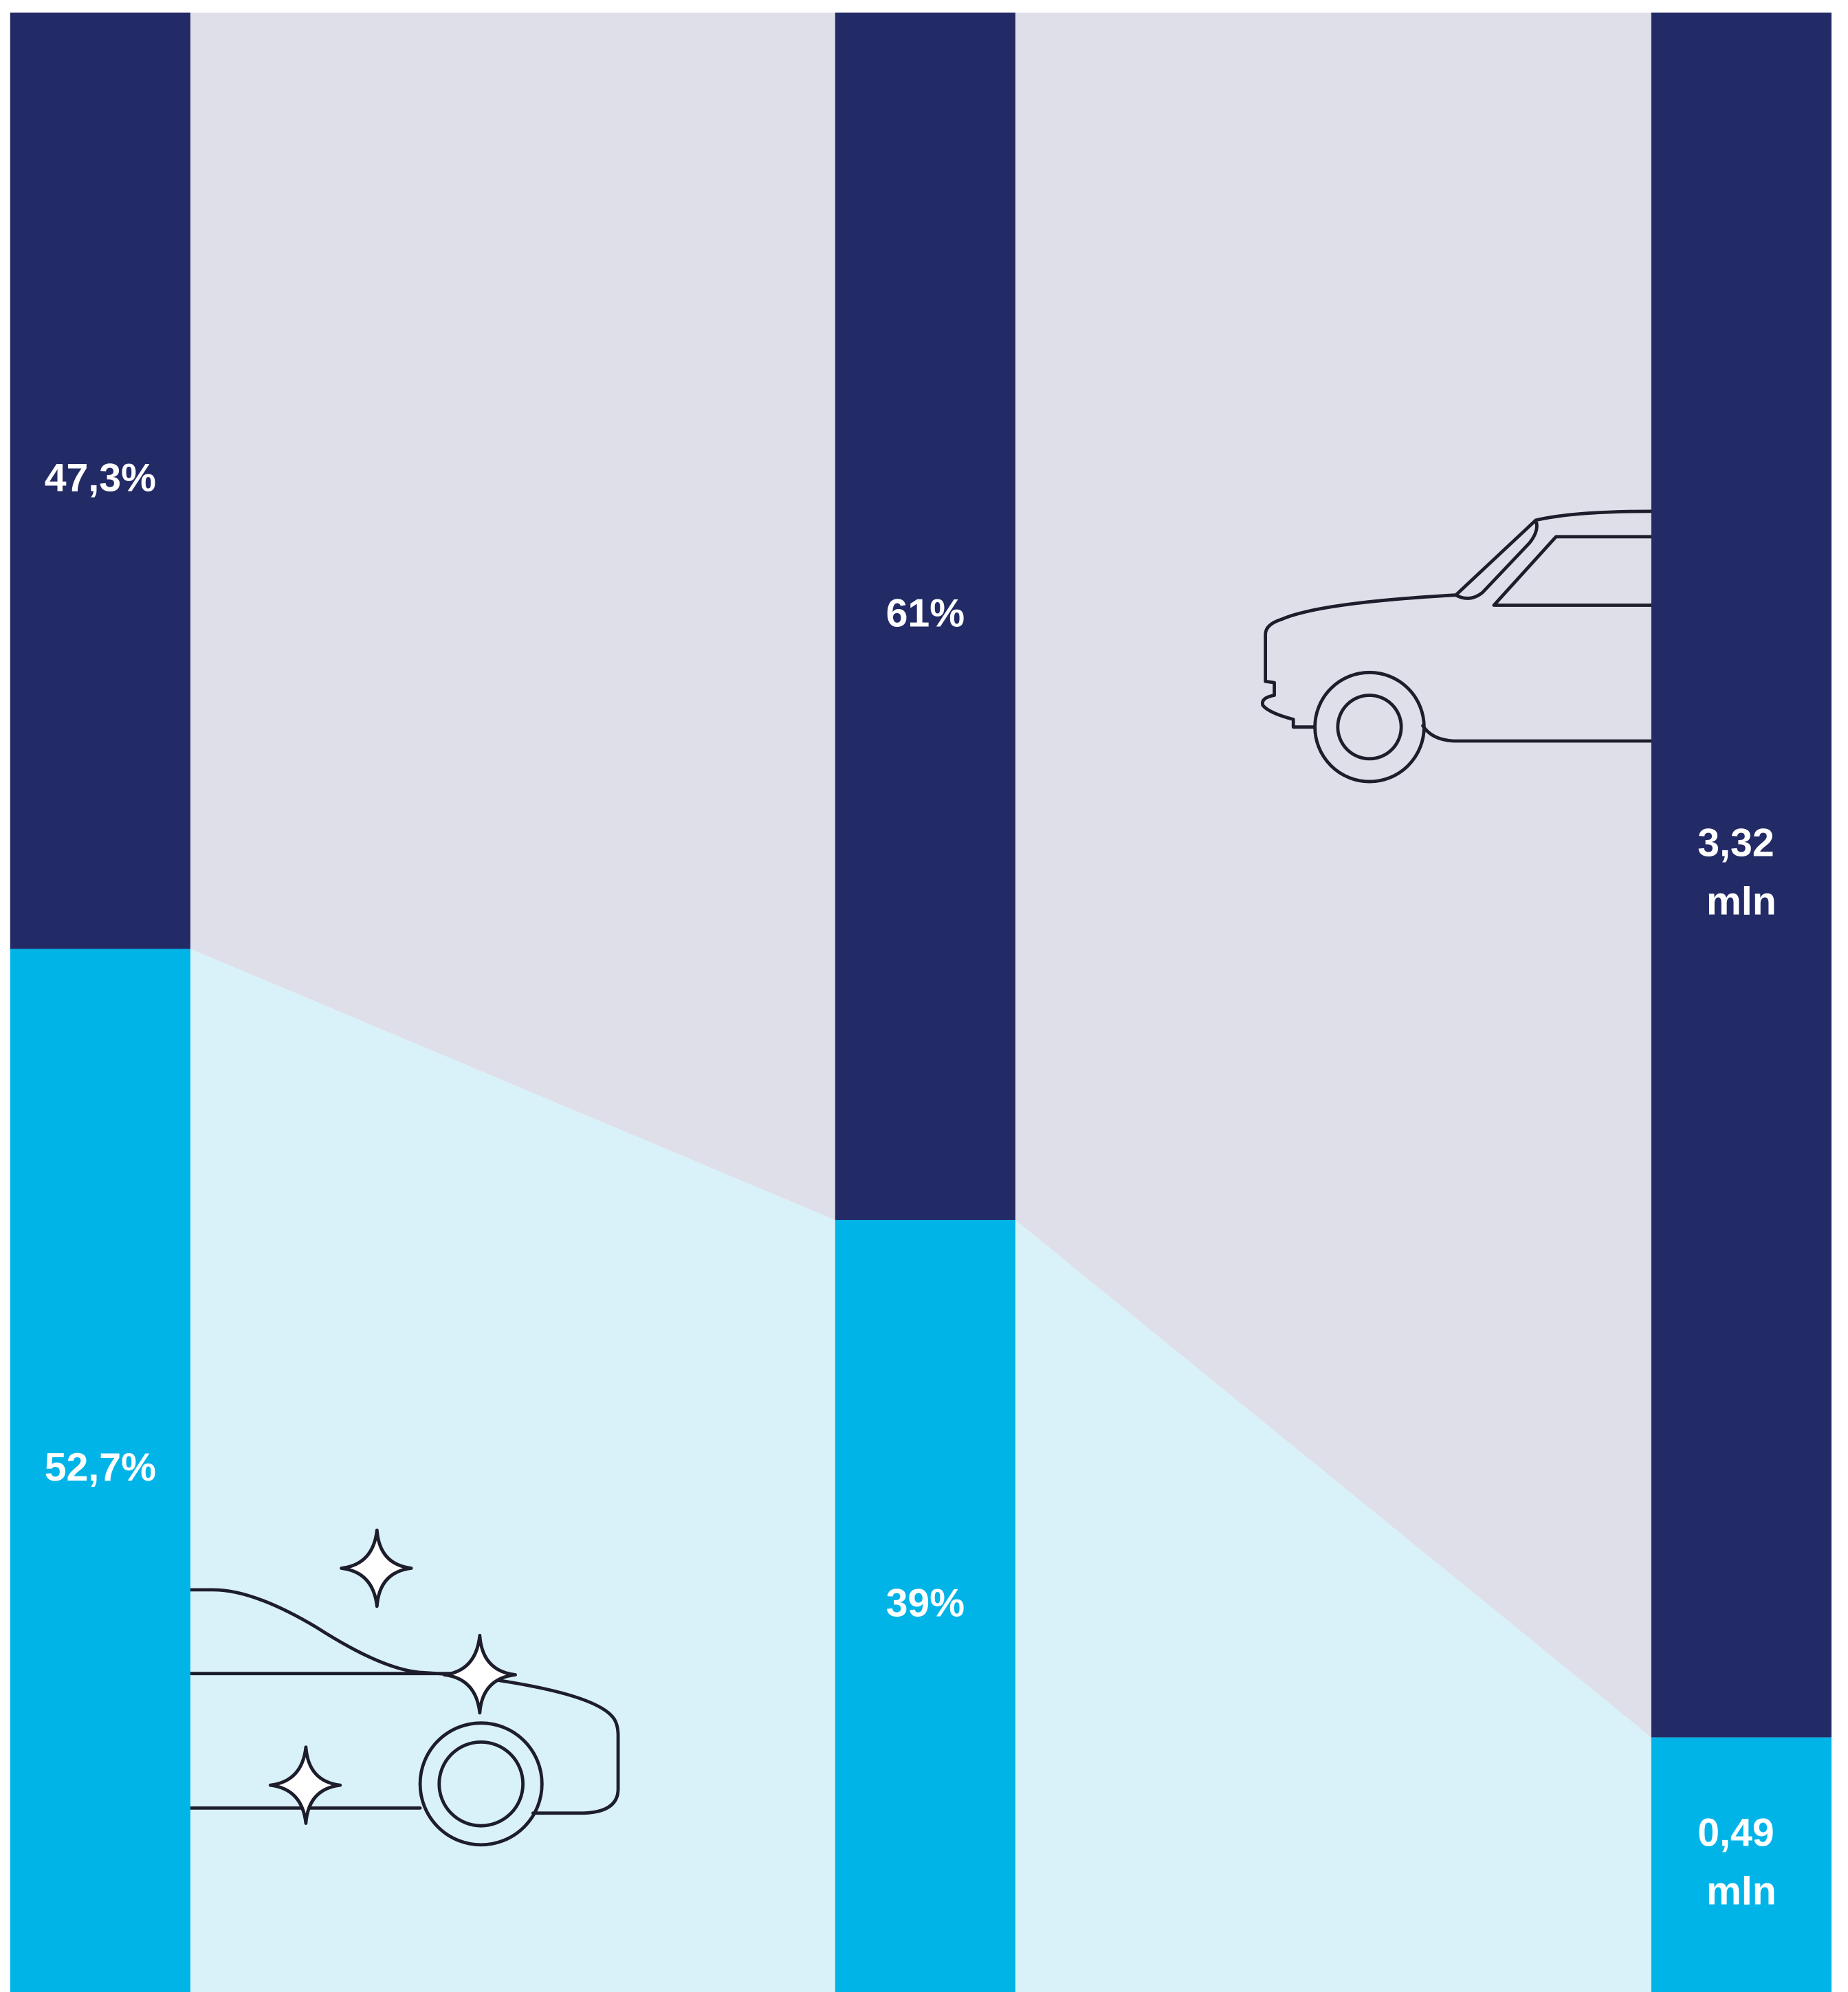  I want to click on data-label-line: 3,32, so click(1741, 843).